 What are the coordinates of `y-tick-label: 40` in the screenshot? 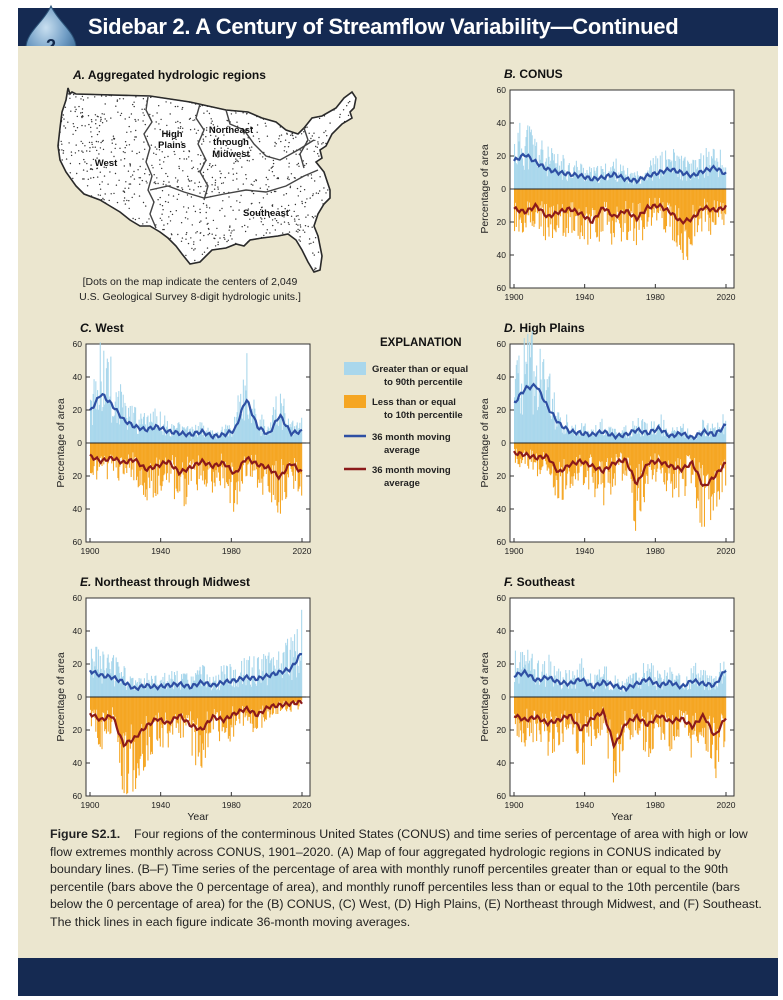 It's located at (502, 123).